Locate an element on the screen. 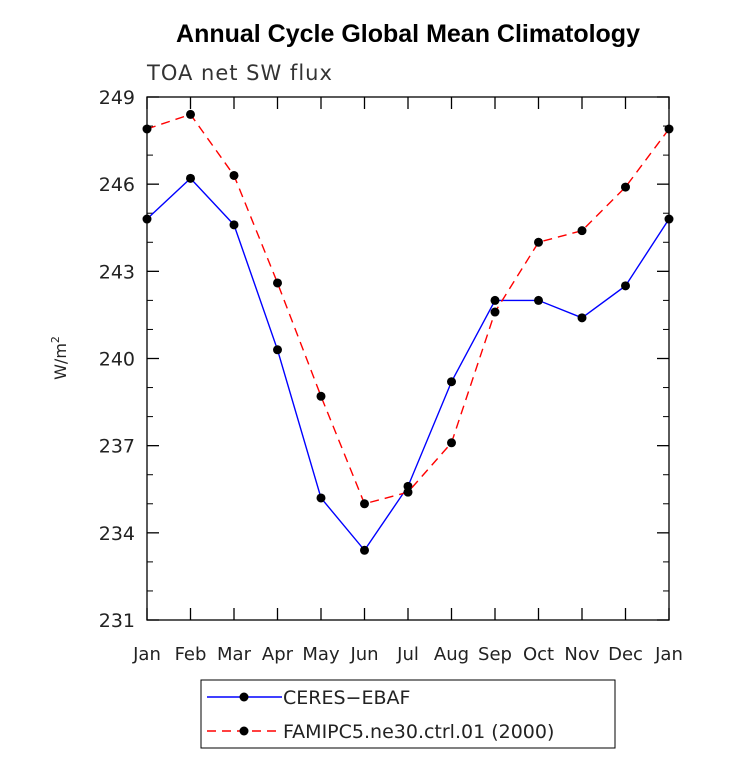  chart-title: Annual Cycle Global Mean Climatology is located at coordinates (408, 34).